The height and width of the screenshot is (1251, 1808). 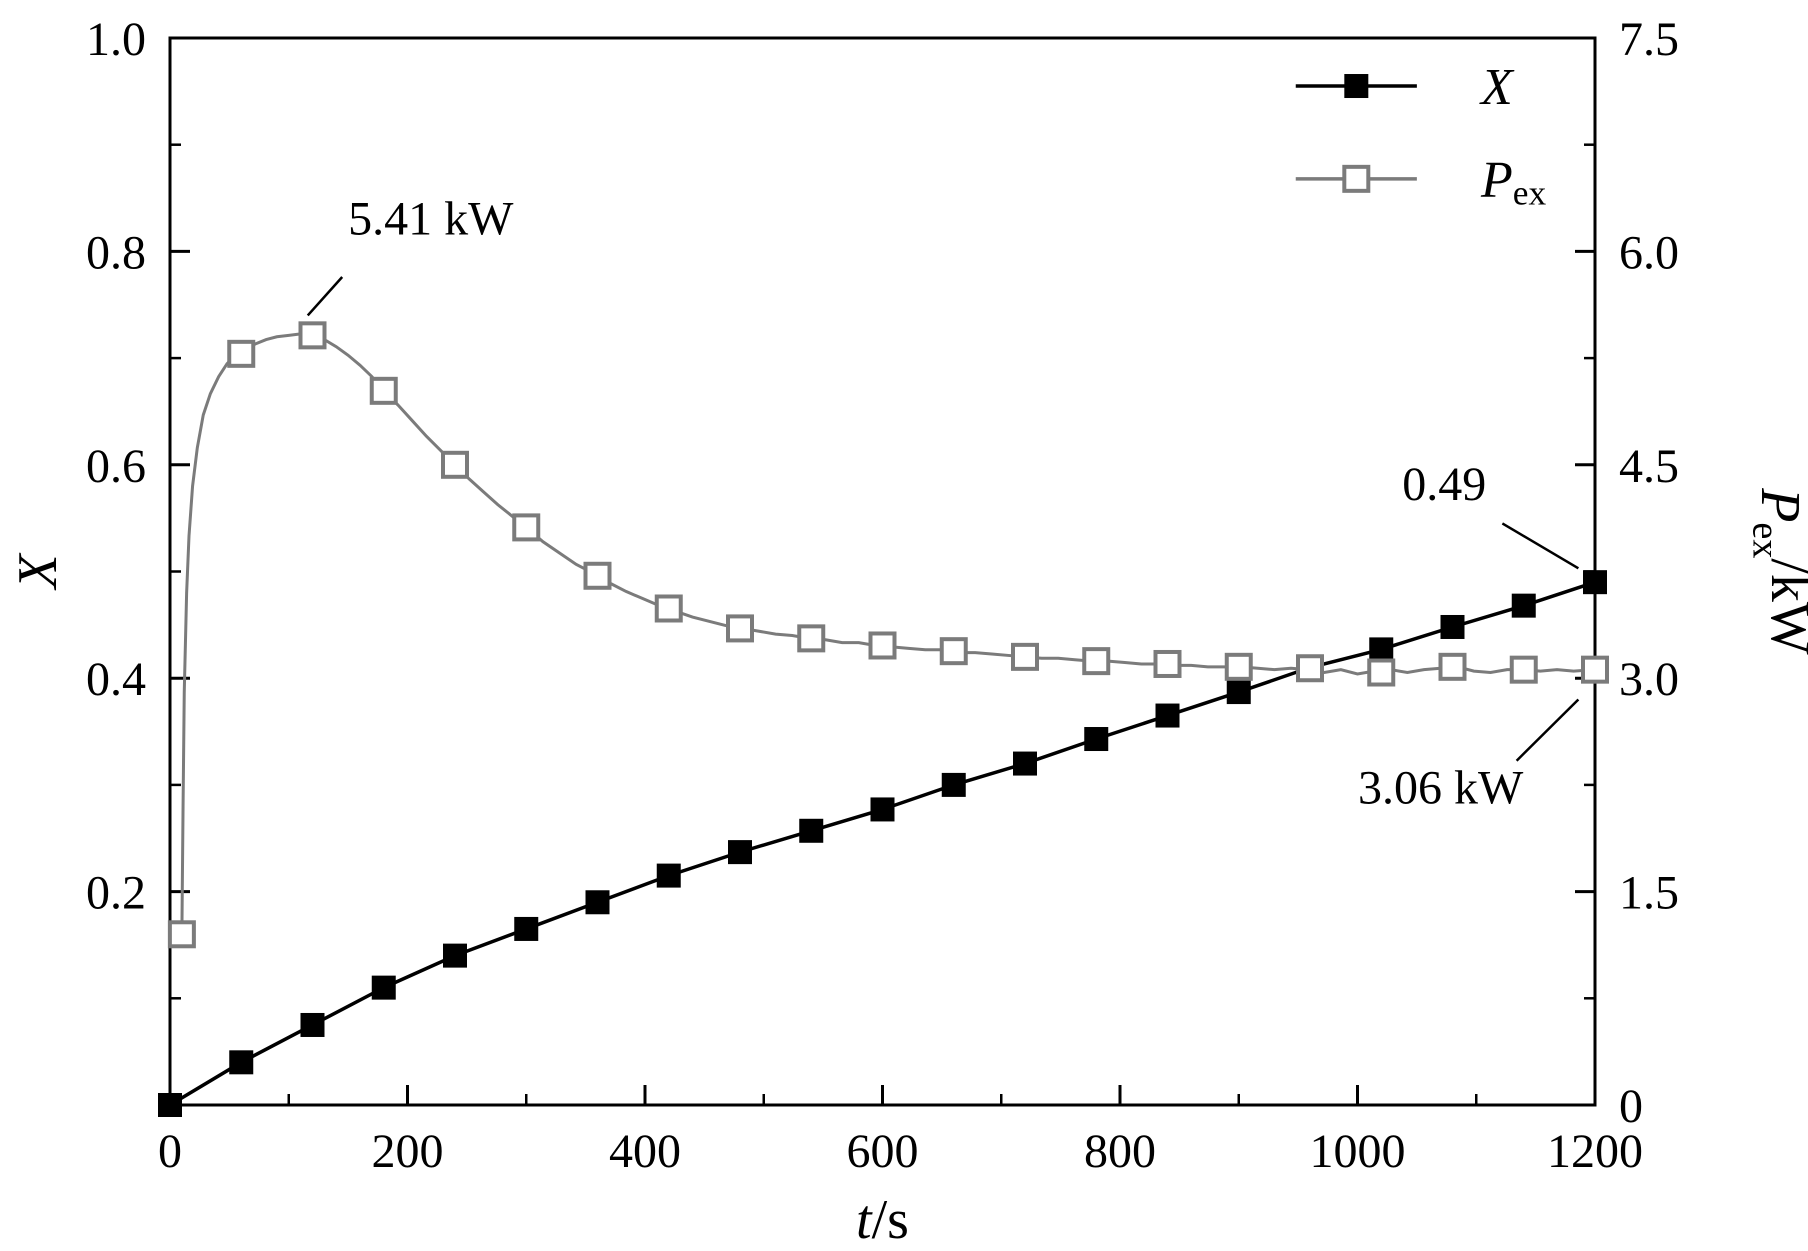 What do you see at coordinates (116, 252) in the screenshot?
I see `y-left-tick-label: 0.8` at bounding box center [116, 252].